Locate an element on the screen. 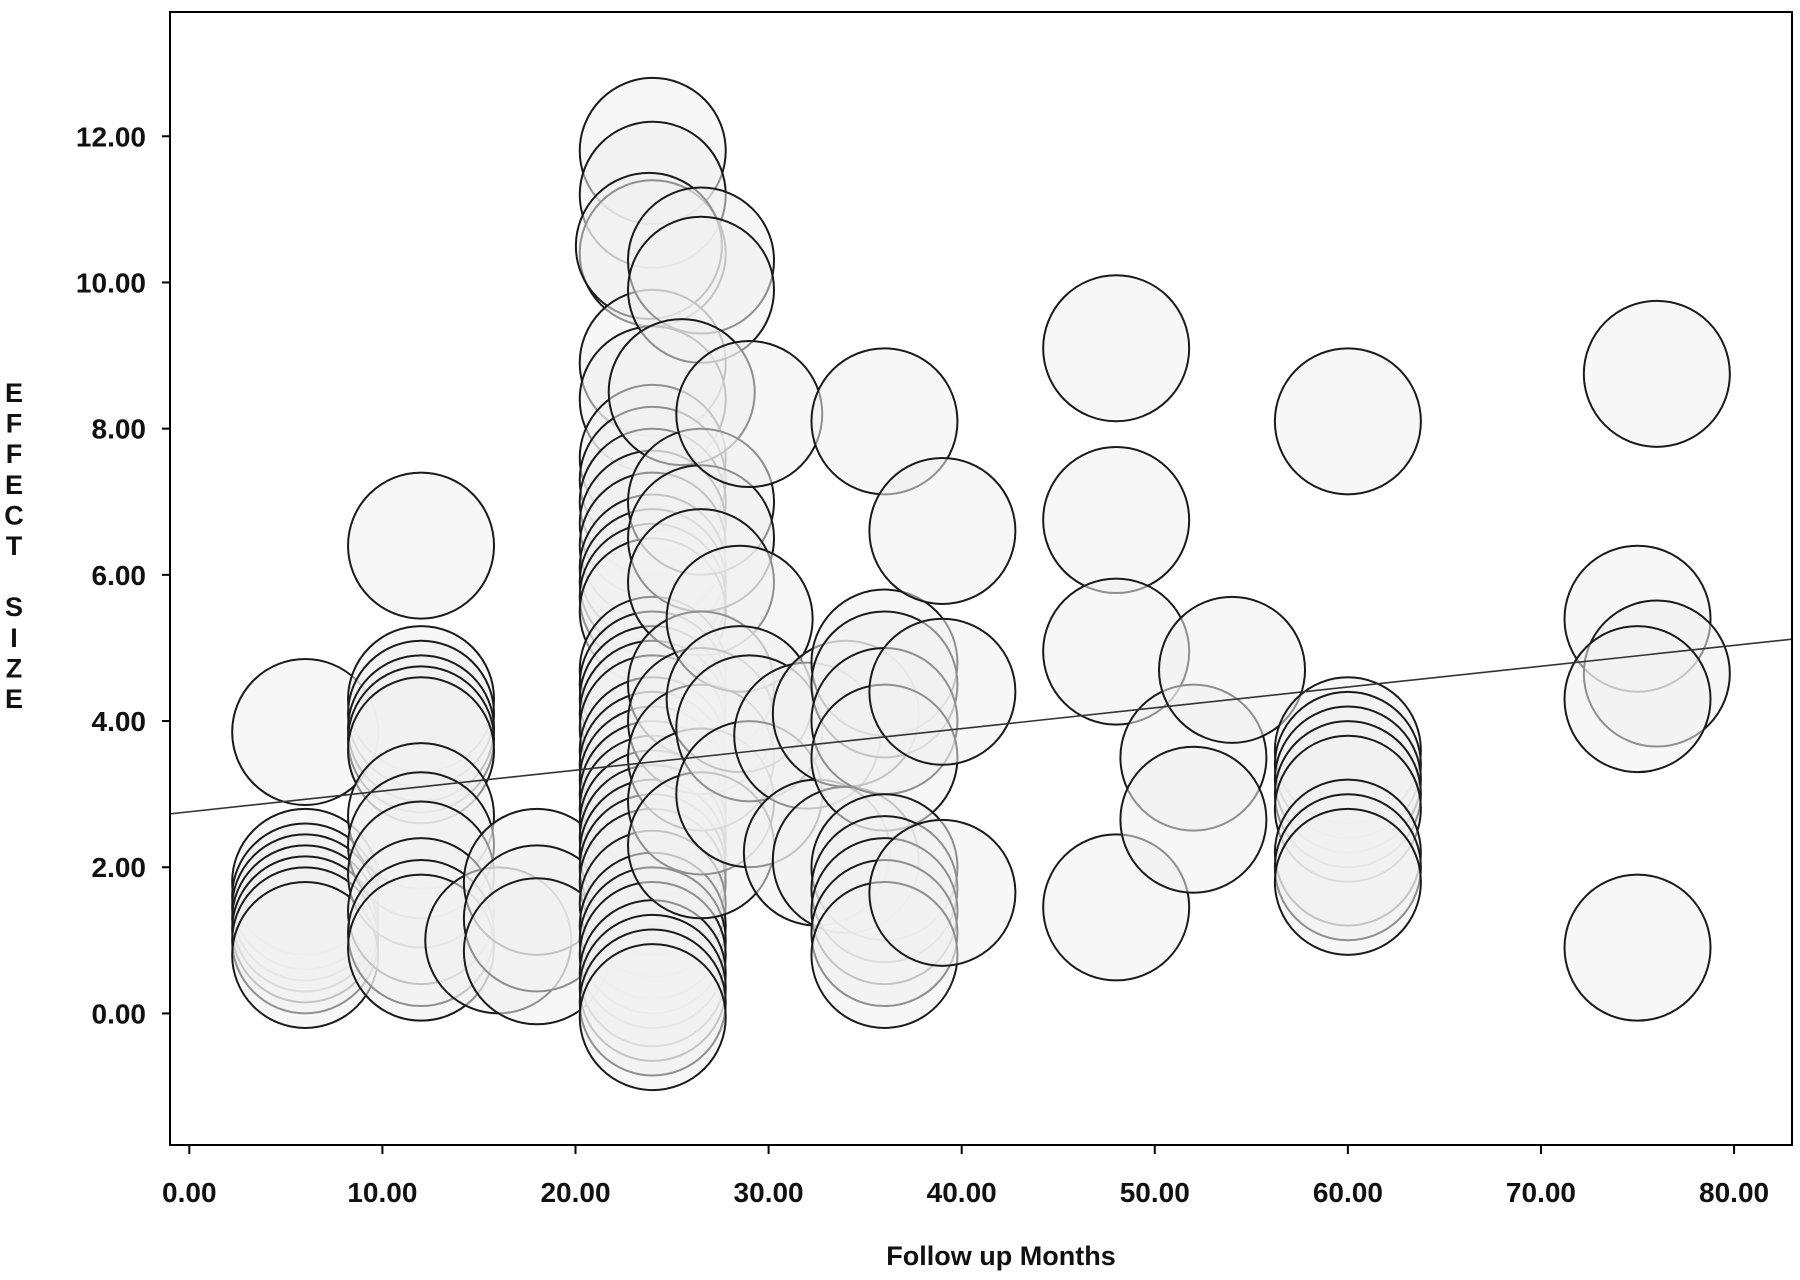  y-tick-label: 12.00 is located at coordinates (111, 136).